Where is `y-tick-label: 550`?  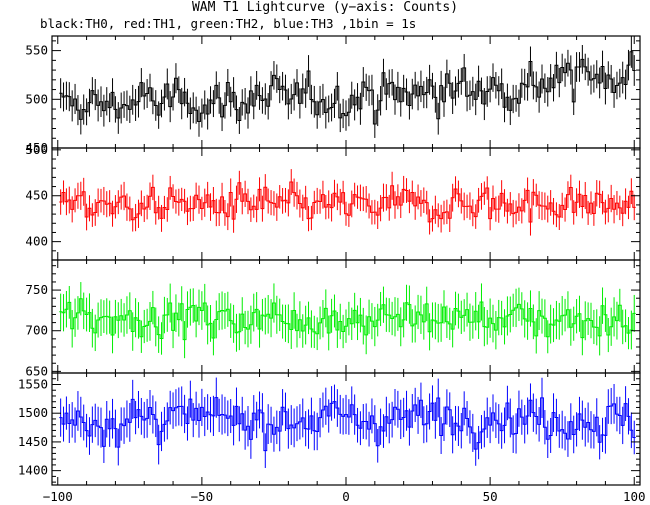
y-tick-label: 550 is located at coordinates (36, 50).